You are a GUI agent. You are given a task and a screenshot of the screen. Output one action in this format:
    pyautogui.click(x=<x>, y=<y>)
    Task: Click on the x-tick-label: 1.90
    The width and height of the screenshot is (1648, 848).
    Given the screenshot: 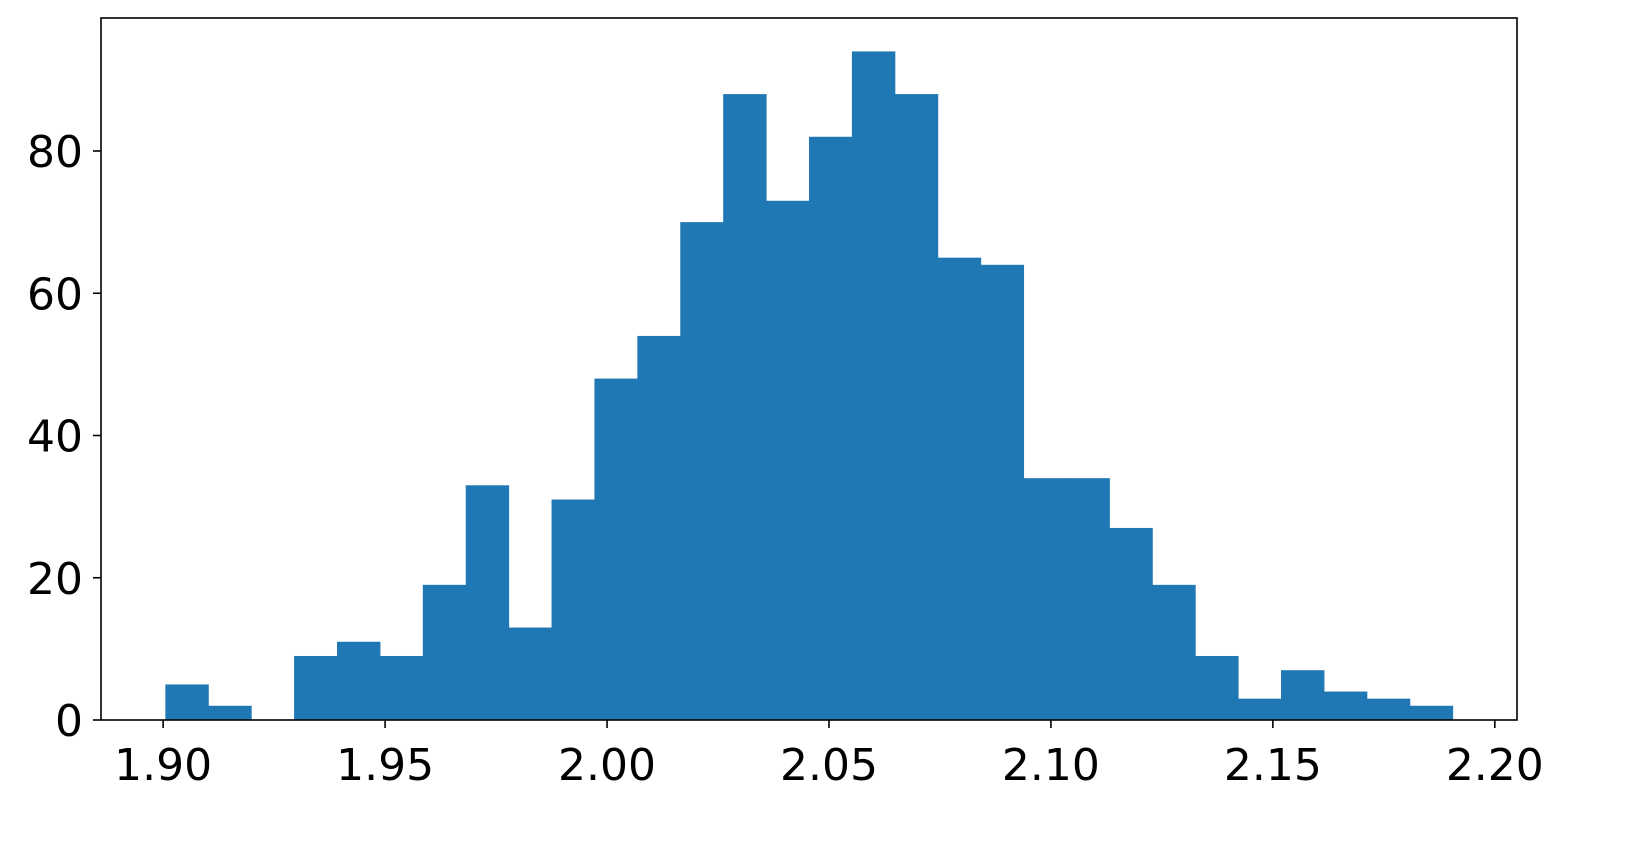 What is the action you would take?
    pyautogui.click(x=163, y=765)
    